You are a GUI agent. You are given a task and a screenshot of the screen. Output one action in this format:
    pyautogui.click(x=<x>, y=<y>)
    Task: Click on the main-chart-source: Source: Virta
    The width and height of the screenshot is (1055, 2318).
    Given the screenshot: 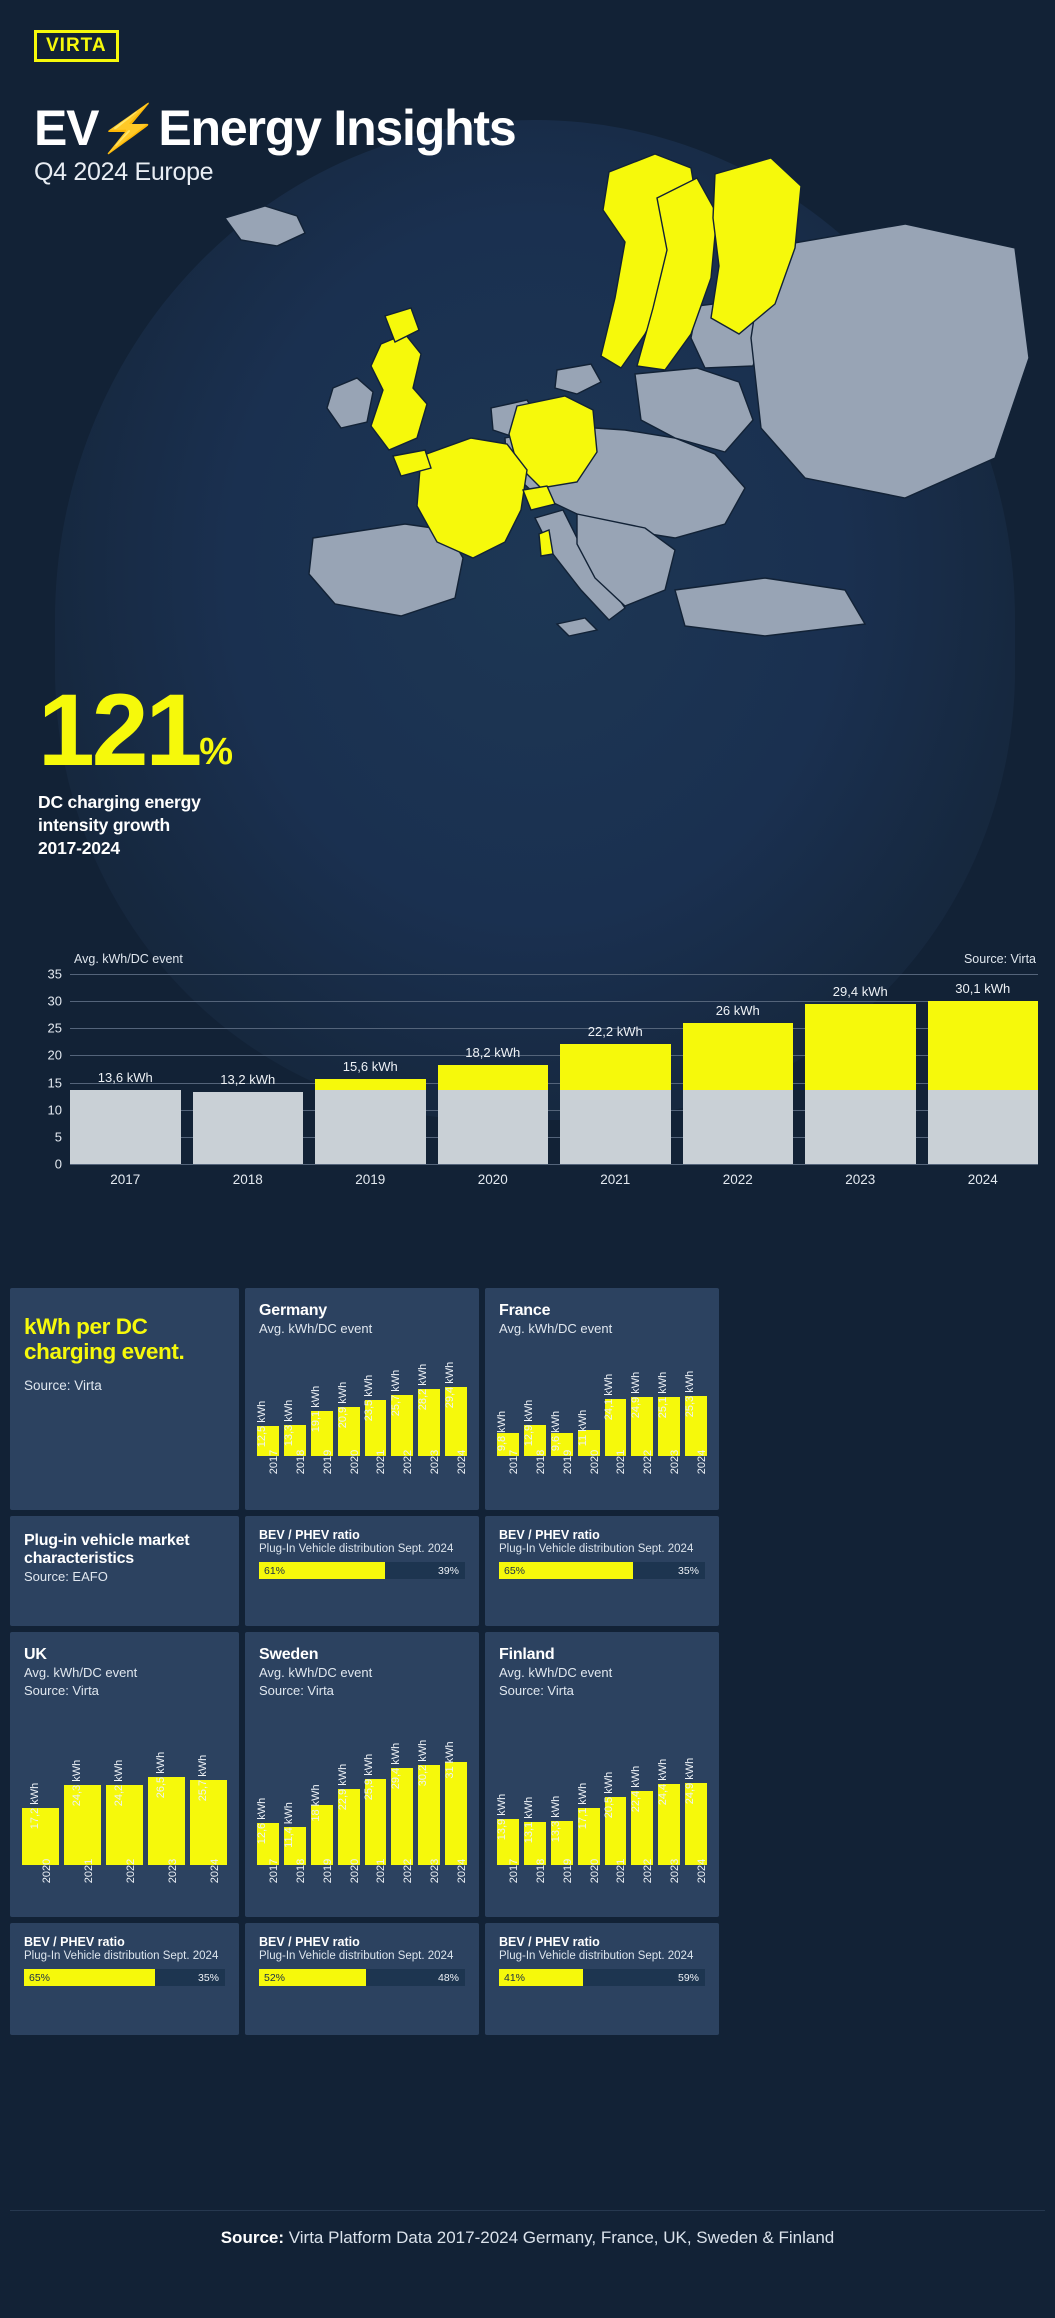 What is the action you would take?
    pyautogui.click(x=999, y=959)
    